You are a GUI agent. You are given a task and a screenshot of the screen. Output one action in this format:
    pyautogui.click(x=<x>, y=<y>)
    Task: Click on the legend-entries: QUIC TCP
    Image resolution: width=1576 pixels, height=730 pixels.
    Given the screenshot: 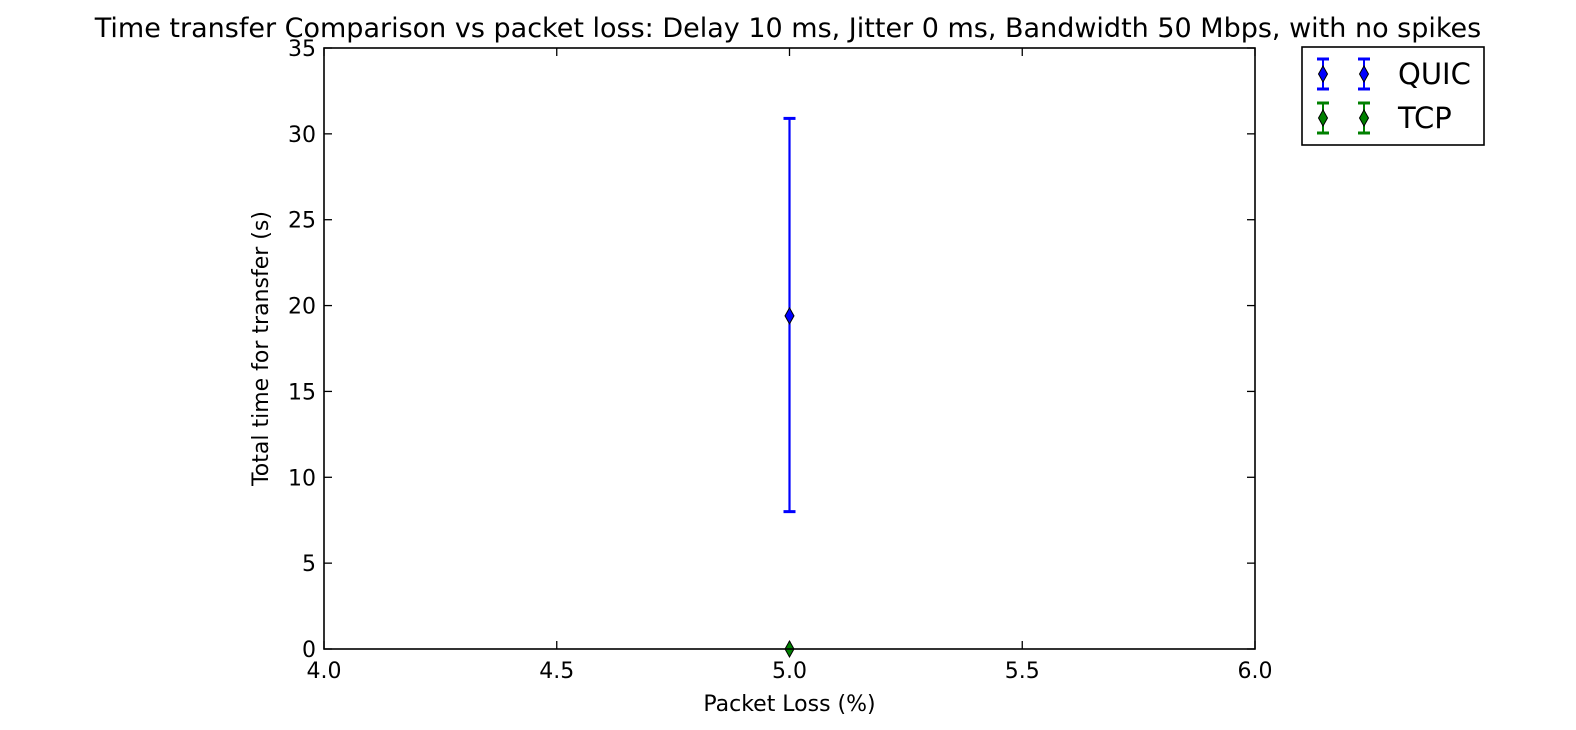 What is the action you would take?
    pyautogui.click(x=1394, y=96)
    